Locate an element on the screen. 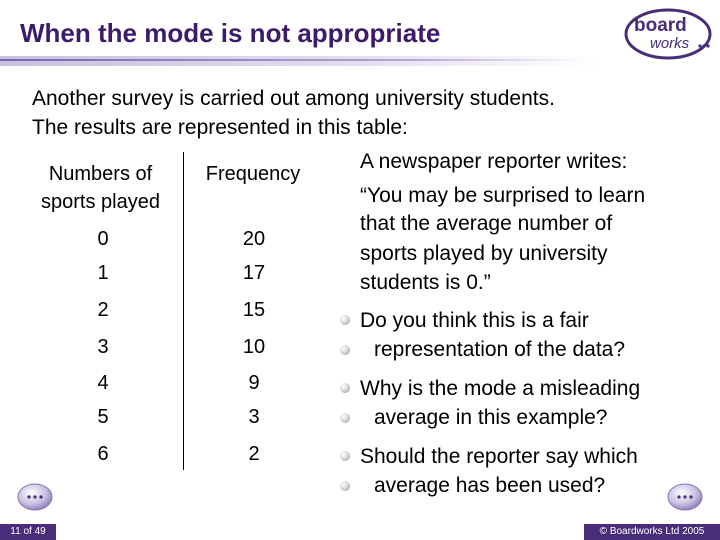 The width and height of the screenshot is (720, 540). boardworks-logo: board works is located at coordinates (668, 34).